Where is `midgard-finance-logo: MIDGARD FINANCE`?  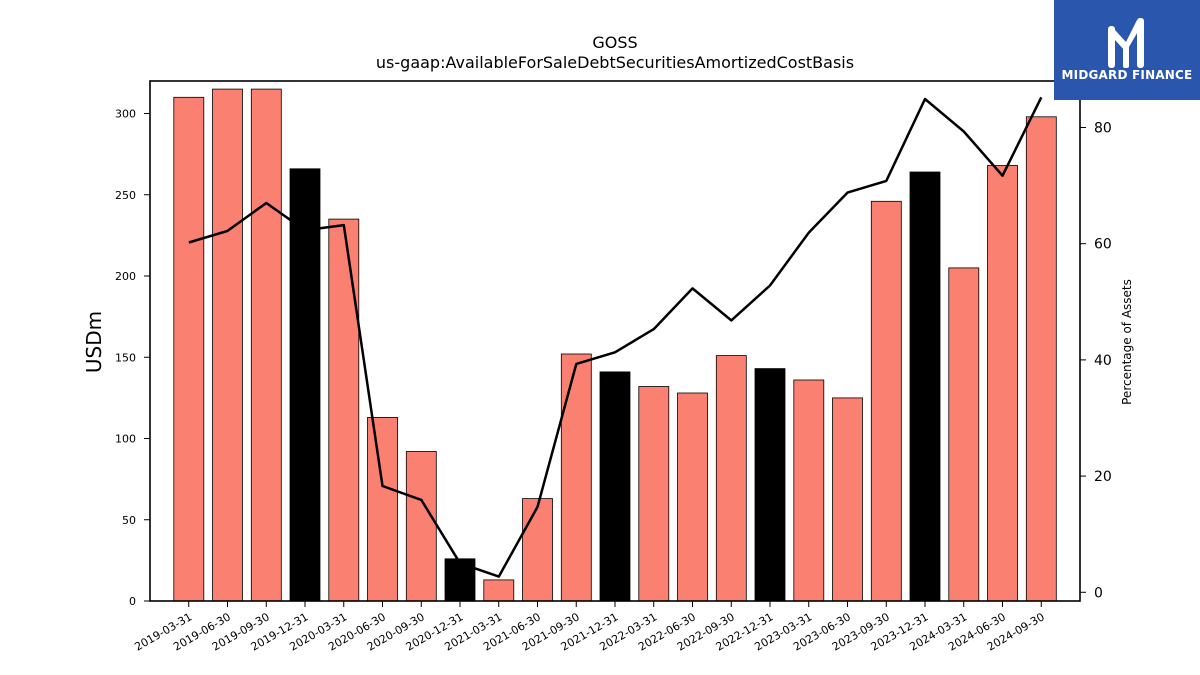 midgard-finance-logo: MIDGARD FINANCE is located at coordinates (1127, 50).